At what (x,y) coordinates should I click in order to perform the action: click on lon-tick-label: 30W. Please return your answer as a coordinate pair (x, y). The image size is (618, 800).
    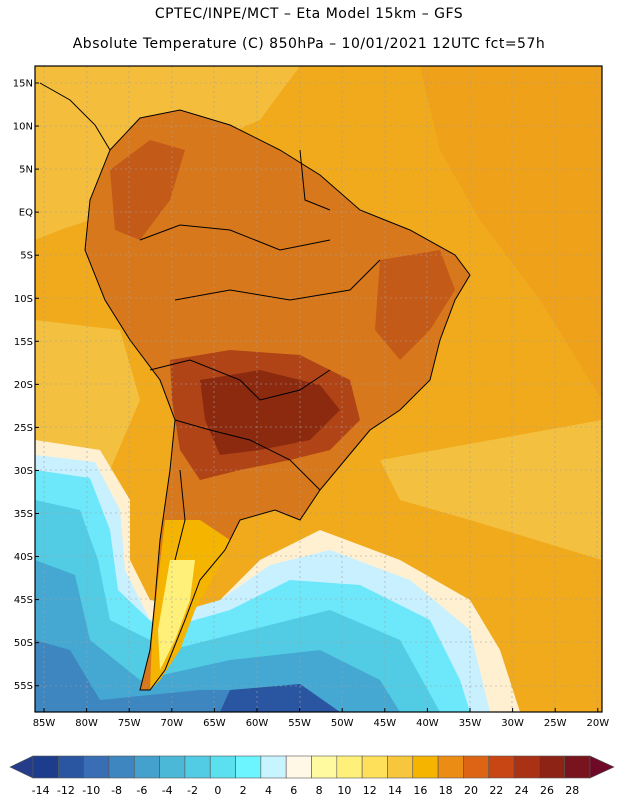
    Looking at the image, I should click on (512, 723).